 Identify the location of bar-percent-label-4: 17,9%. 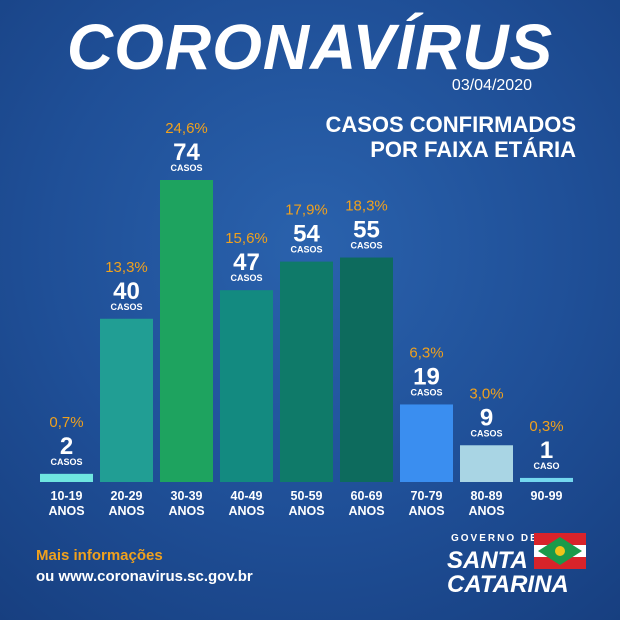
(306, 210).